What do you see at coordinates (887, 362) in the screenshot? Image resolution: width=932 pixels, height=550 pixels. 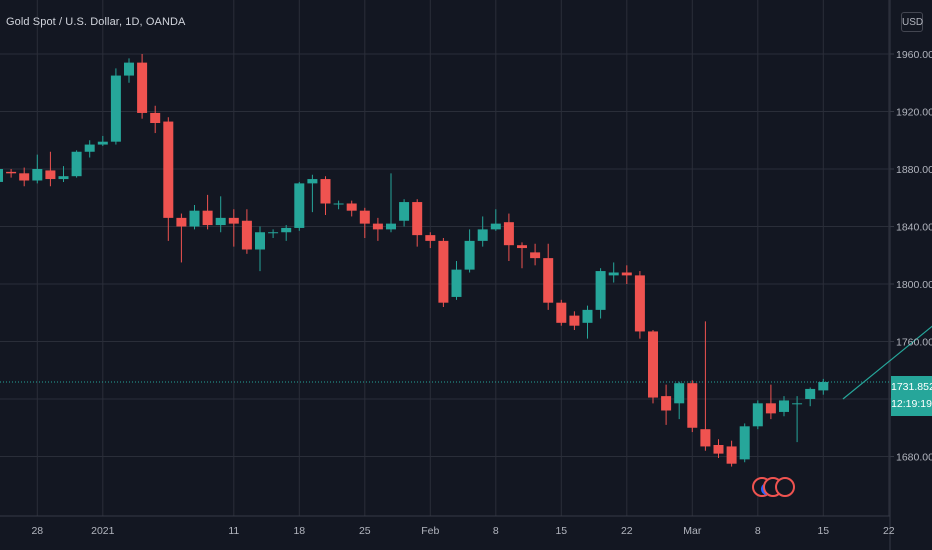 I see `trend-line` at bounding box center [887, 362].